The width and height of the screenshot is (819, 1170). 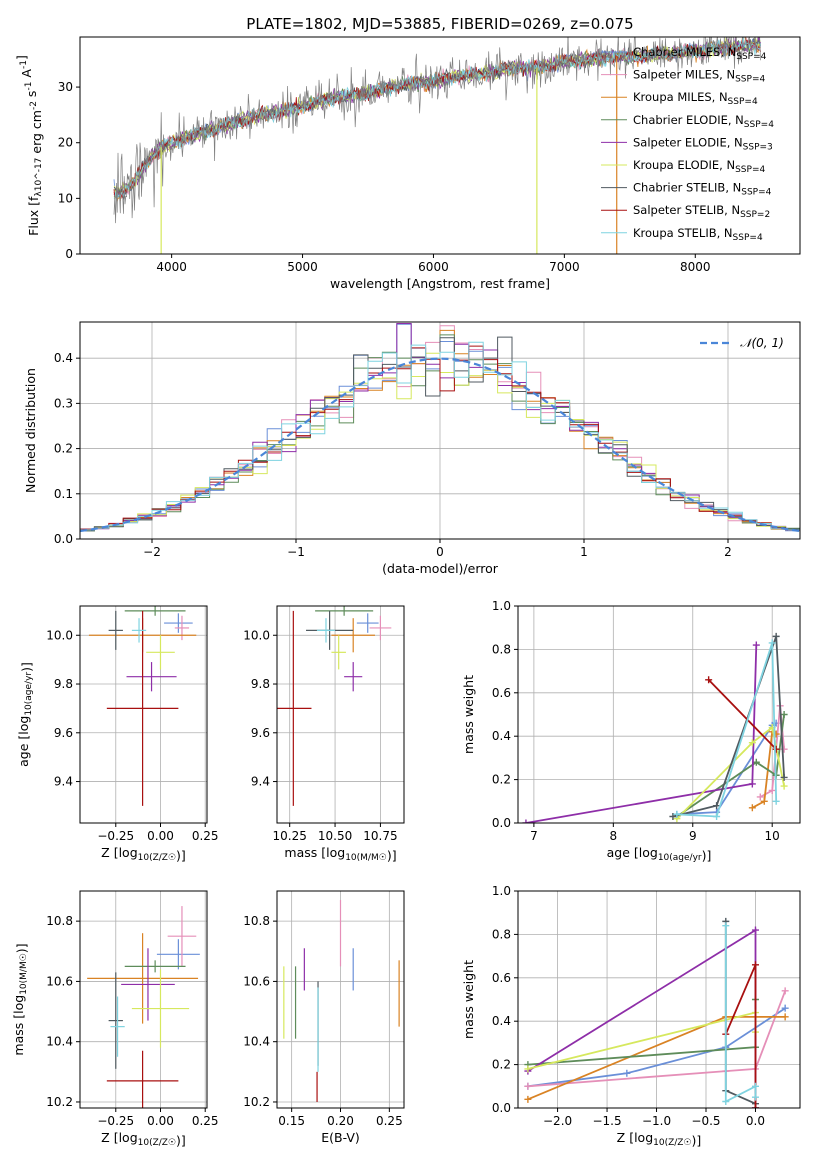 What do you see at coordinates (762, 343) in the screenshot?
I see `legend-label: 𝒩(0, 1)` at bounding box center [762, 343].